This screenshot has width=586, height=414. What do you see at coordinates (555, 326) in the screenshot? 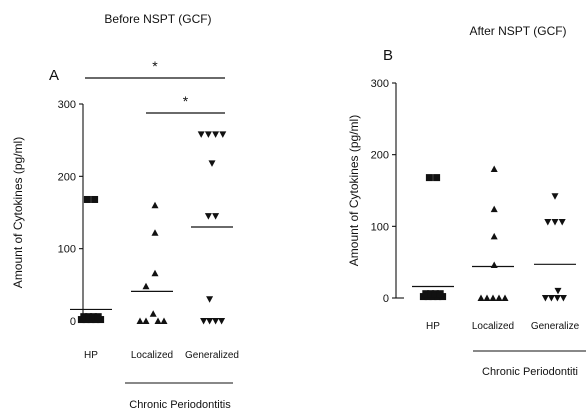
I see `x-tick-label: Generalize` at bounding box center [555, 326].